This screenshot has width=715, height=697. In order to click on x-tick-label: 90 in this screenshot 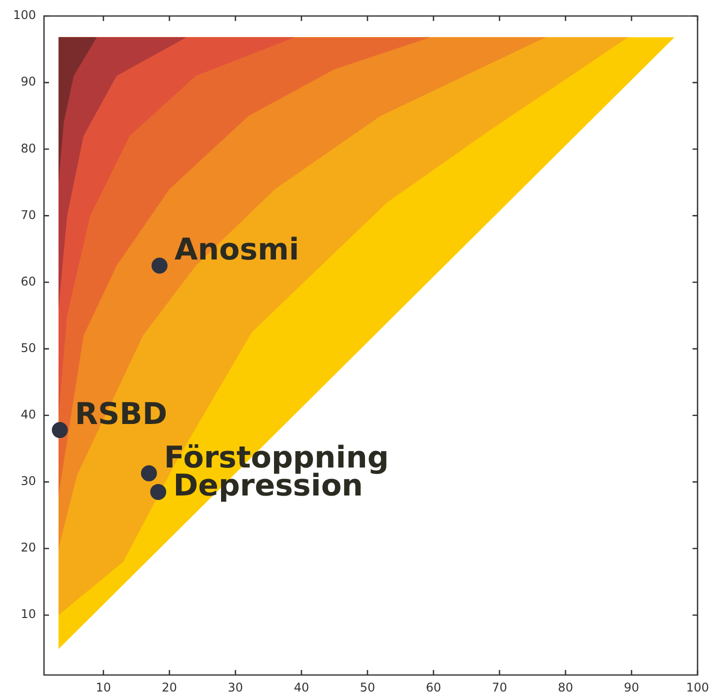, I will do `click(632, 687)`.